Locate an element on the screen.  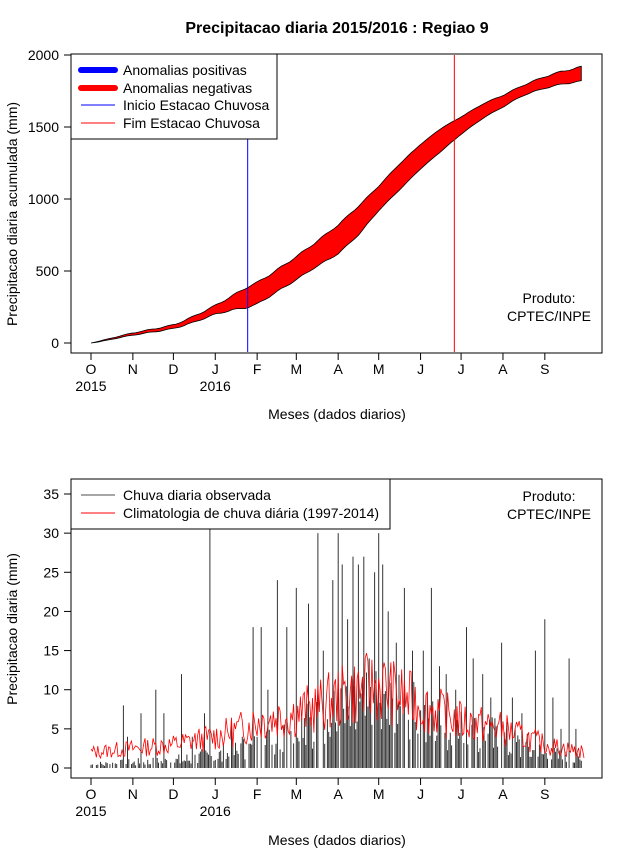
top-y-axis-label: Precipitacao diaria acumulada (mm) is located at coordinates (12, 214).